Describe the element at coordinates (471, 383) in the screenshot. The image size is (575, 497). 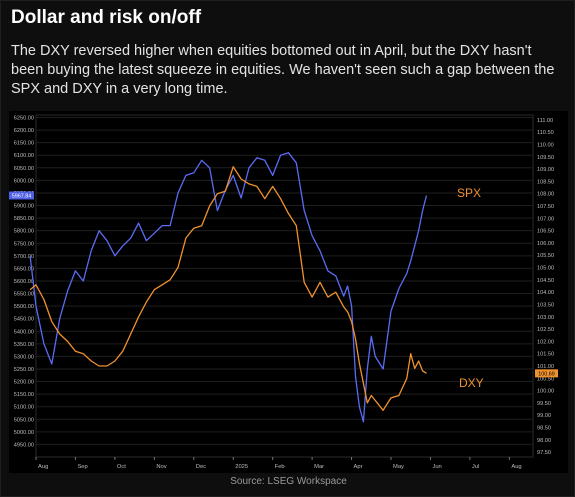
I see `annotation-dxy: DXY` at that location.